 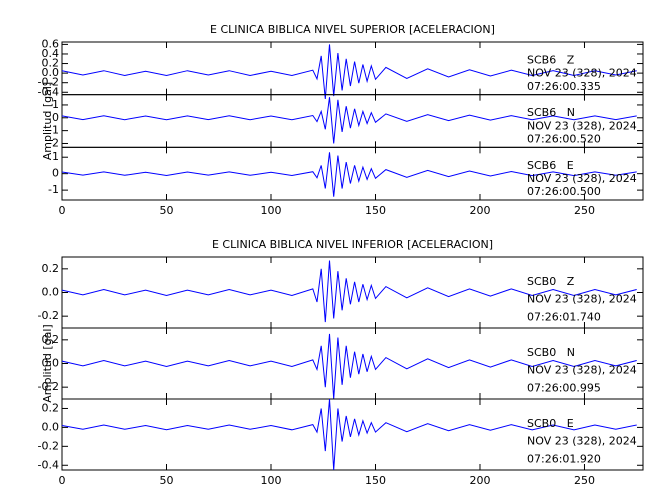 I want to click on trace-name: SCB0 Z, so click(x=551, y=281).